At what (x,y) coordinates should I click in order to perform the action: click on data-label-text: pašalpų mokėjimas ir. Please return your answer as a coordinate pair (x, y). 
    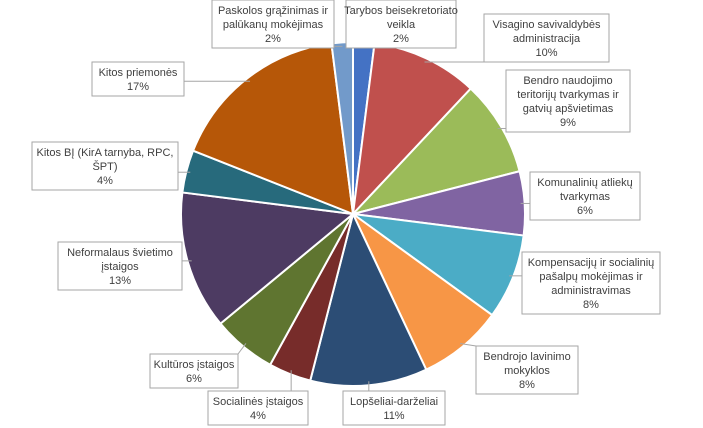
    Looking at the image, I should click on (591, 277).